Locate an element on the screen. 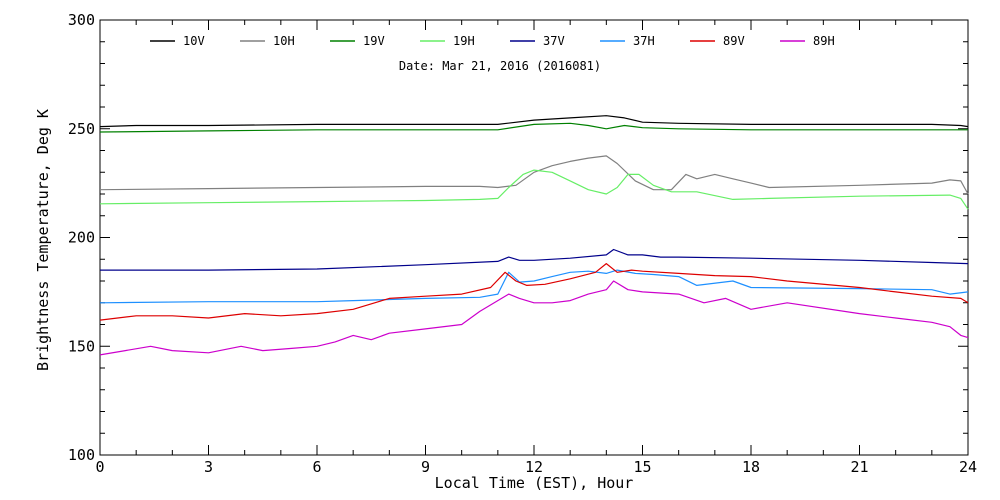  y-tick-label: 100 is located at coordinates (81, 455).